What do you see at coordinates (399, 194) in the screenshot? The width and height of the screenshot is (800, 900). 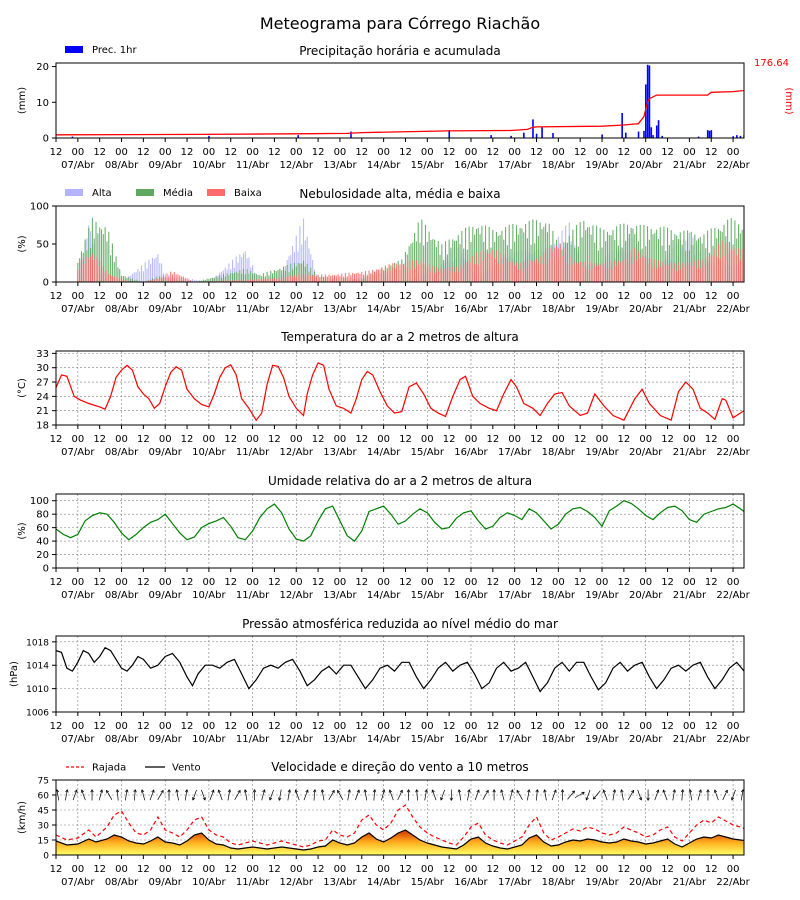 I see `clouds-title: Nebulosidade alta, média e baixa` at bounding box center [399, 194].